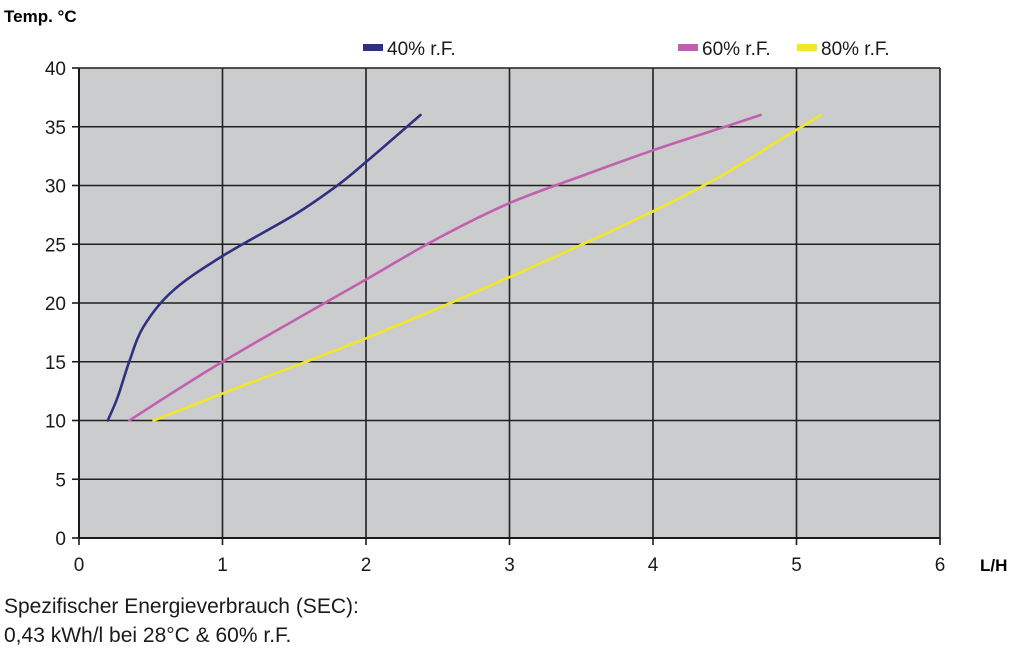 The width and height of the screenshot is (1024, 651). What do you see at coordinates (55, 187) in the screenshot?
I see `y-tick-label: 30` at bounding box center [55, 187].